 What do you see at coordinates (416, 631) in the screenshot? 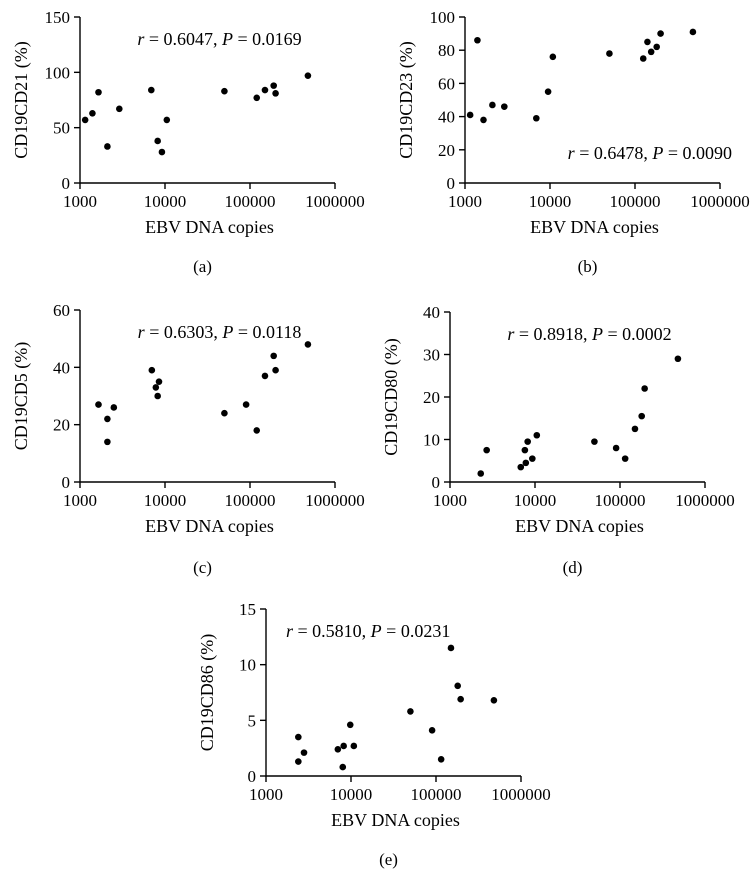
I see `annotation-part: = 0.0231` at bounding box center [416, 631].